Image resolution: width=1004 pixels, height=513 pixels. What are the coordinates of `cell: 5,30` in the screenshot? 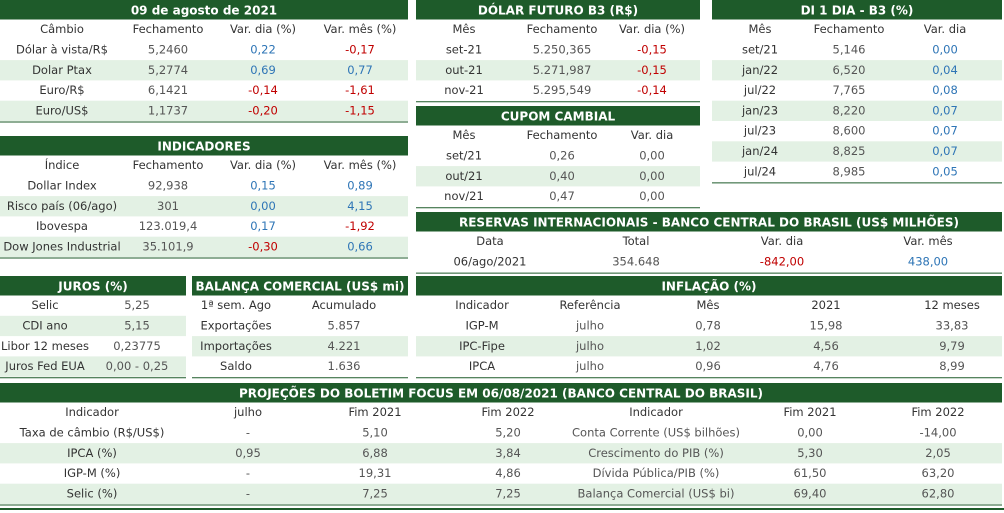 It's located at (810, 453).